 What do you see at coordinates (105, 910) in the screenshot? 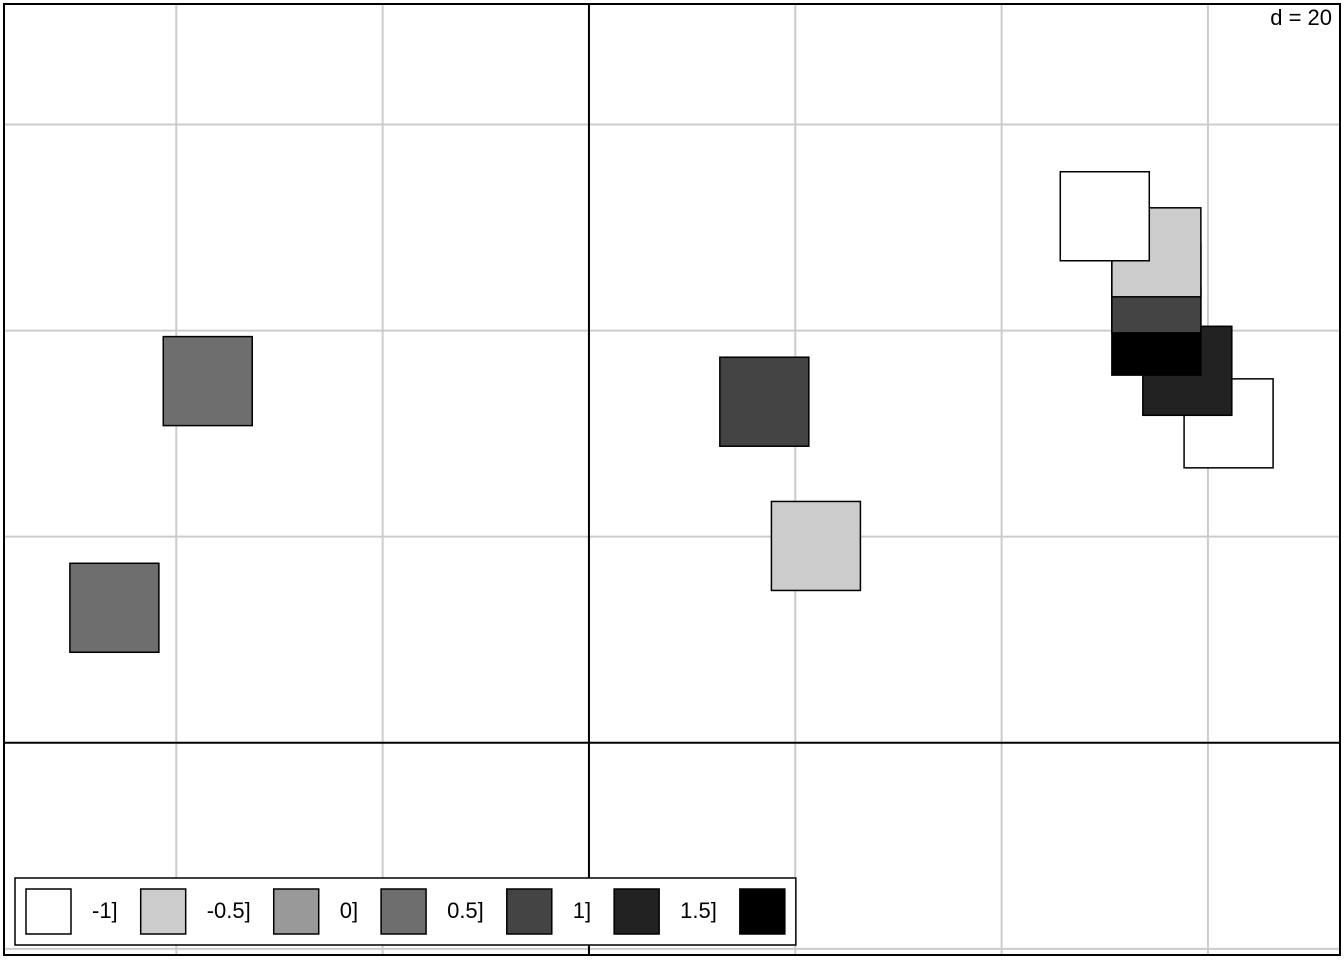
I see `legend-label: -1]` at bounding box center [105, 910].